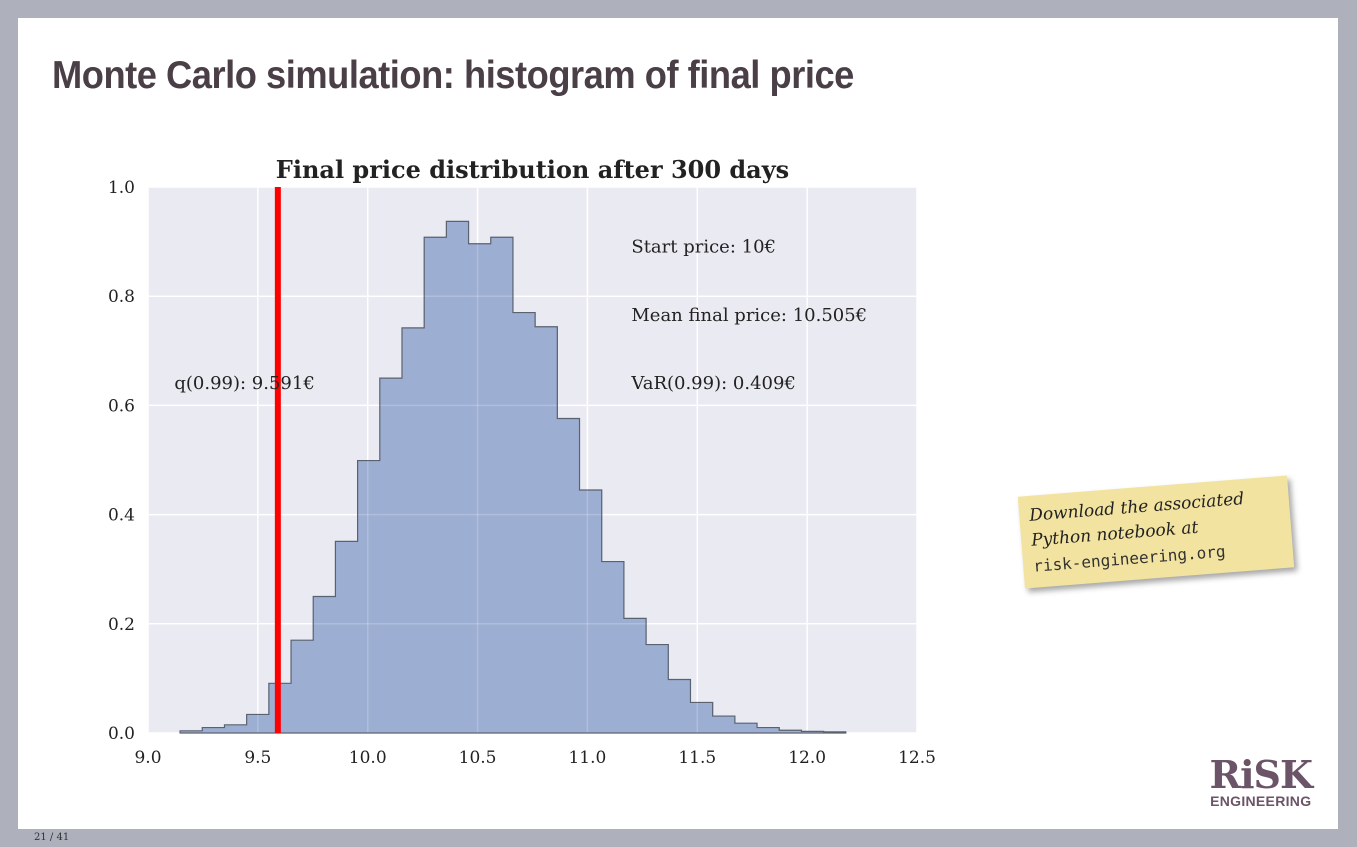  What do you see at coordinates (52, 837) in the screenshot?
I see `page-number: 21 / 41` at bounding box center [52, 837].